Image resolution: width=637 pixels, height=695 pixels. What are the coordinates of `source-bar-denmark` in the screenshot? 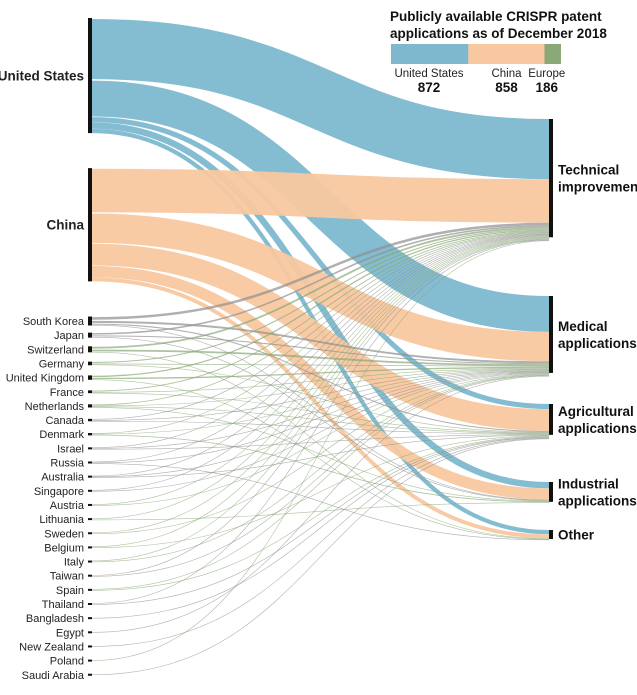 It's located at (90, 434).